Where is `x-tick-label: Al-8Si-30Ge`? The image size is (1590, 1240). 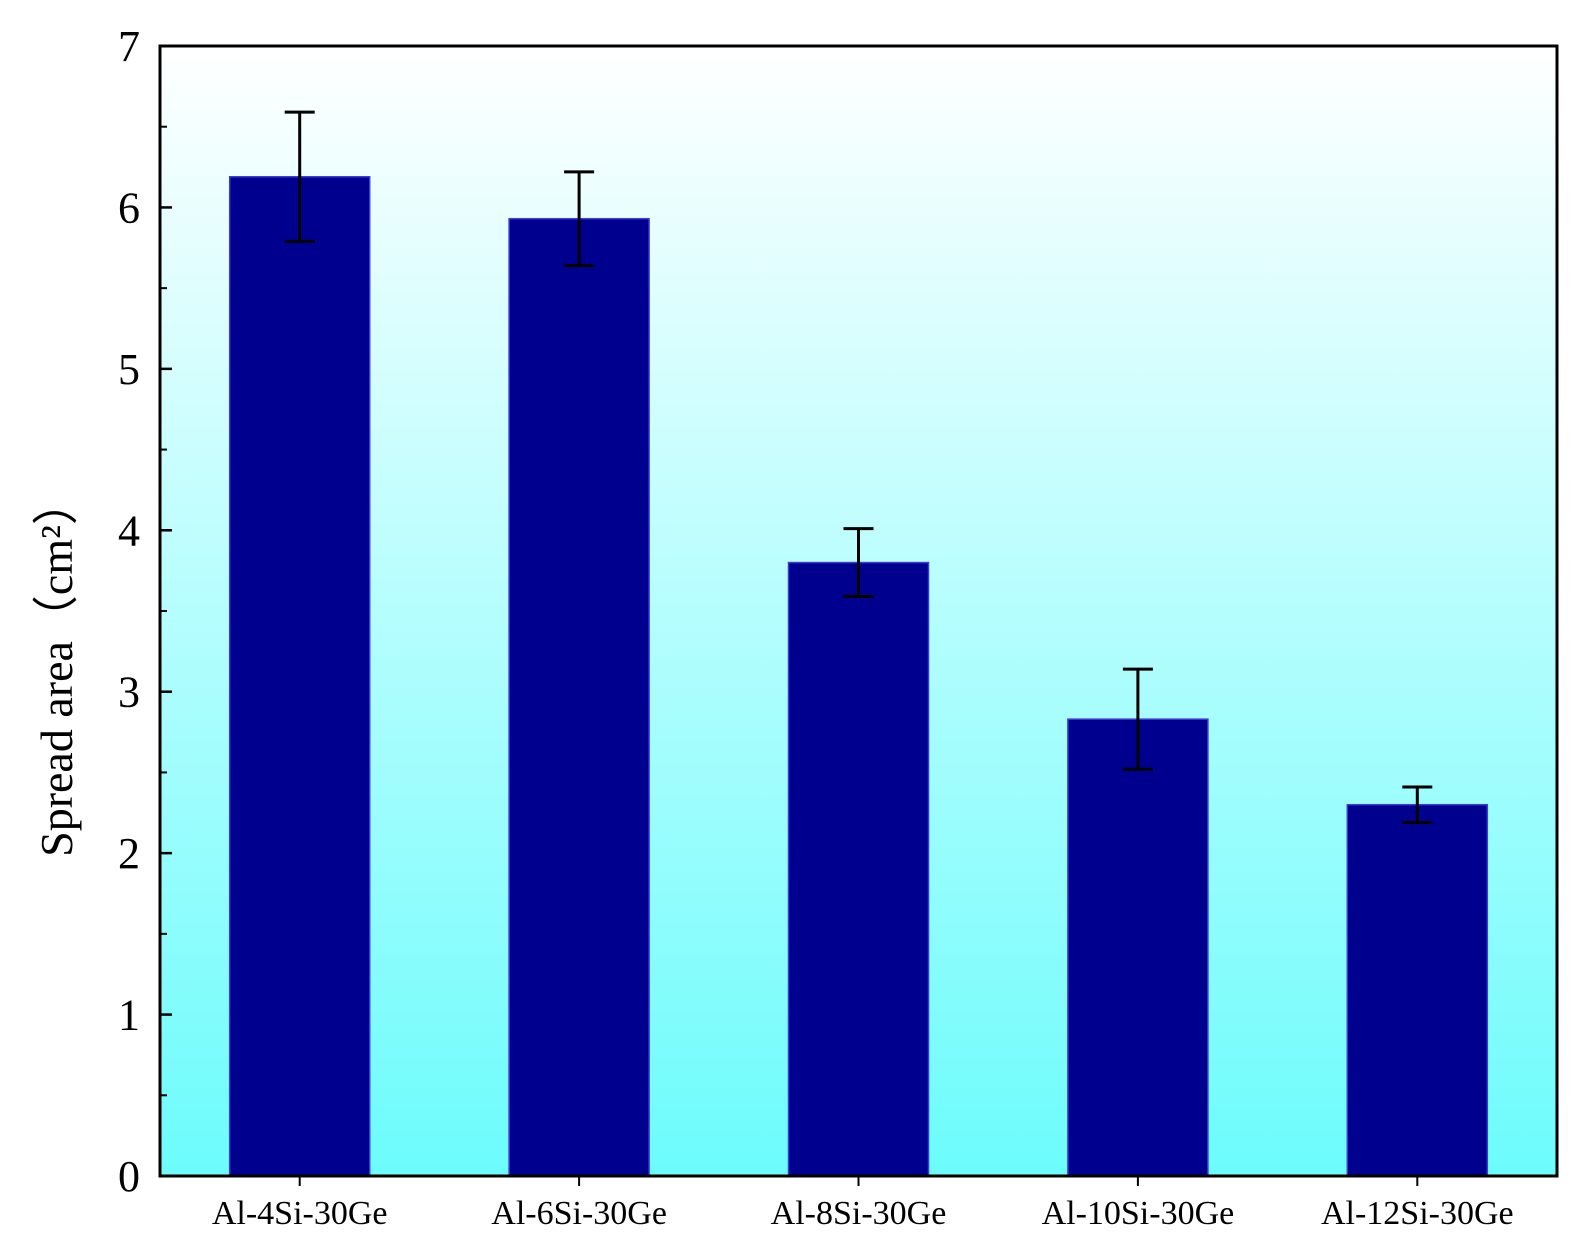
x-tick-label: Al-8Si-30Ge is located at coordinates (859, 1213).